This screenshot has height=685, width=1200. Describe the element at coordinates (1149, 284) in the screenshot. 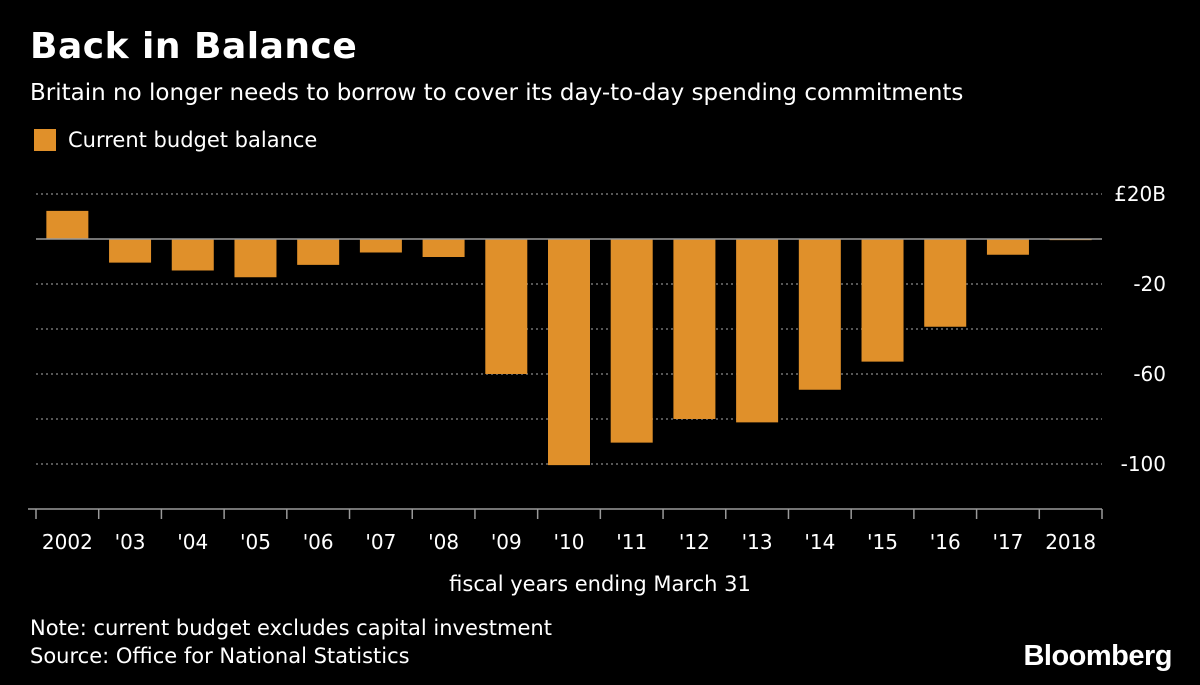

I see `y-tick-label: -20` at that location.